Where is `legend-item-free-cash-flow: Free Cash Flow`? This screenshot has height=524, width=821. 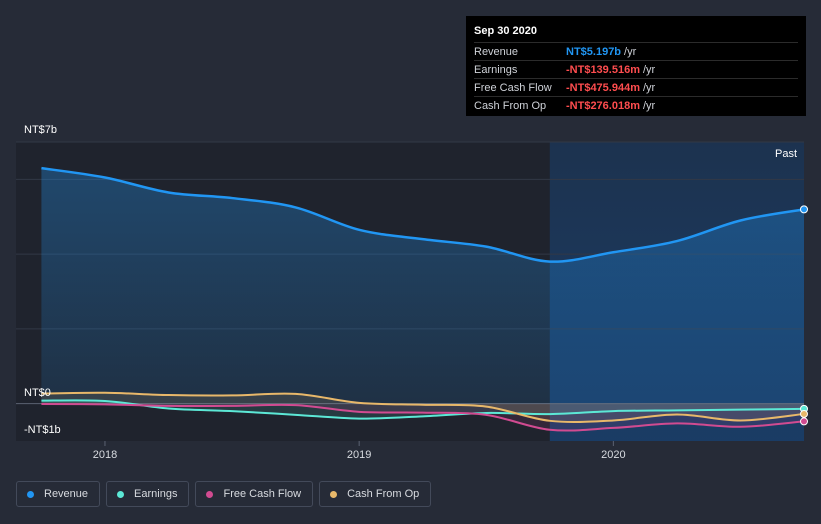 legend-item-free-cash-flow: Free Cash Flow is located at coordinates (254, 494).